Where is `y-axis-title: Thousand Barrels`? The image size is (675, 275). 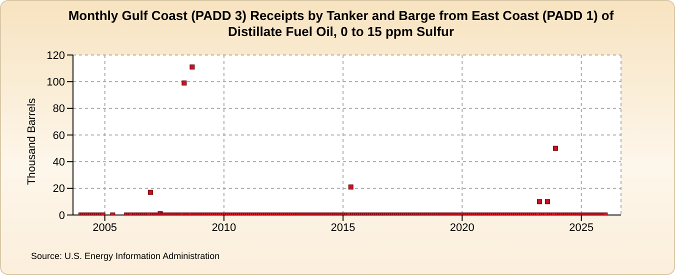 y-axis-title: Thousand Barrels is located at coordinates (32, 141).